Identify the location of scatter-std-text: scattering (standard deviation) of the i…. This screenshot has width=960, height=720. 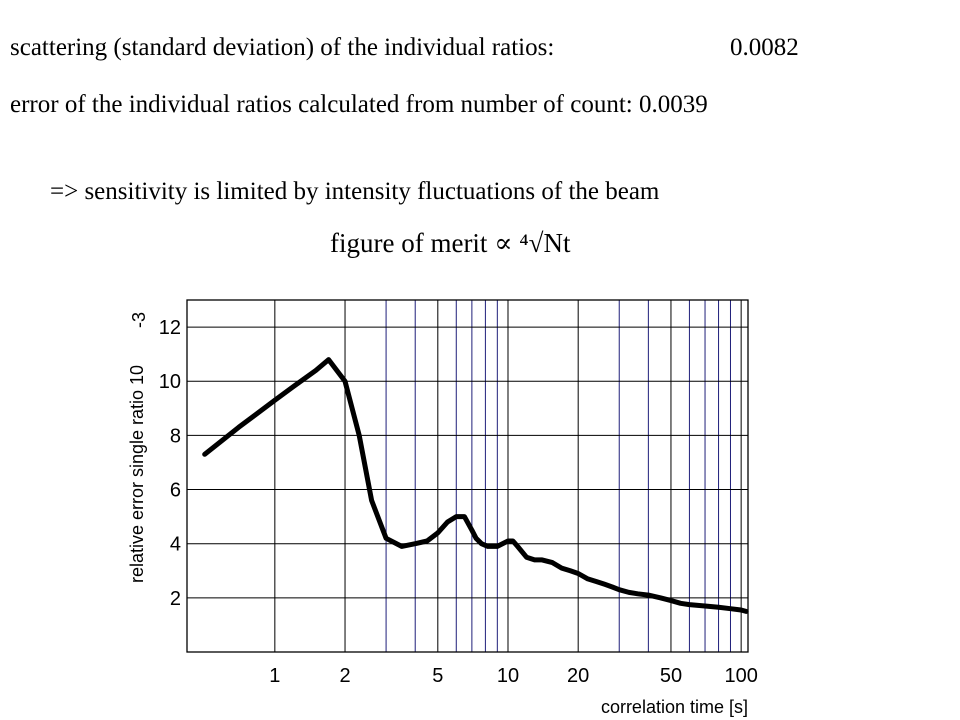
(282, 47).